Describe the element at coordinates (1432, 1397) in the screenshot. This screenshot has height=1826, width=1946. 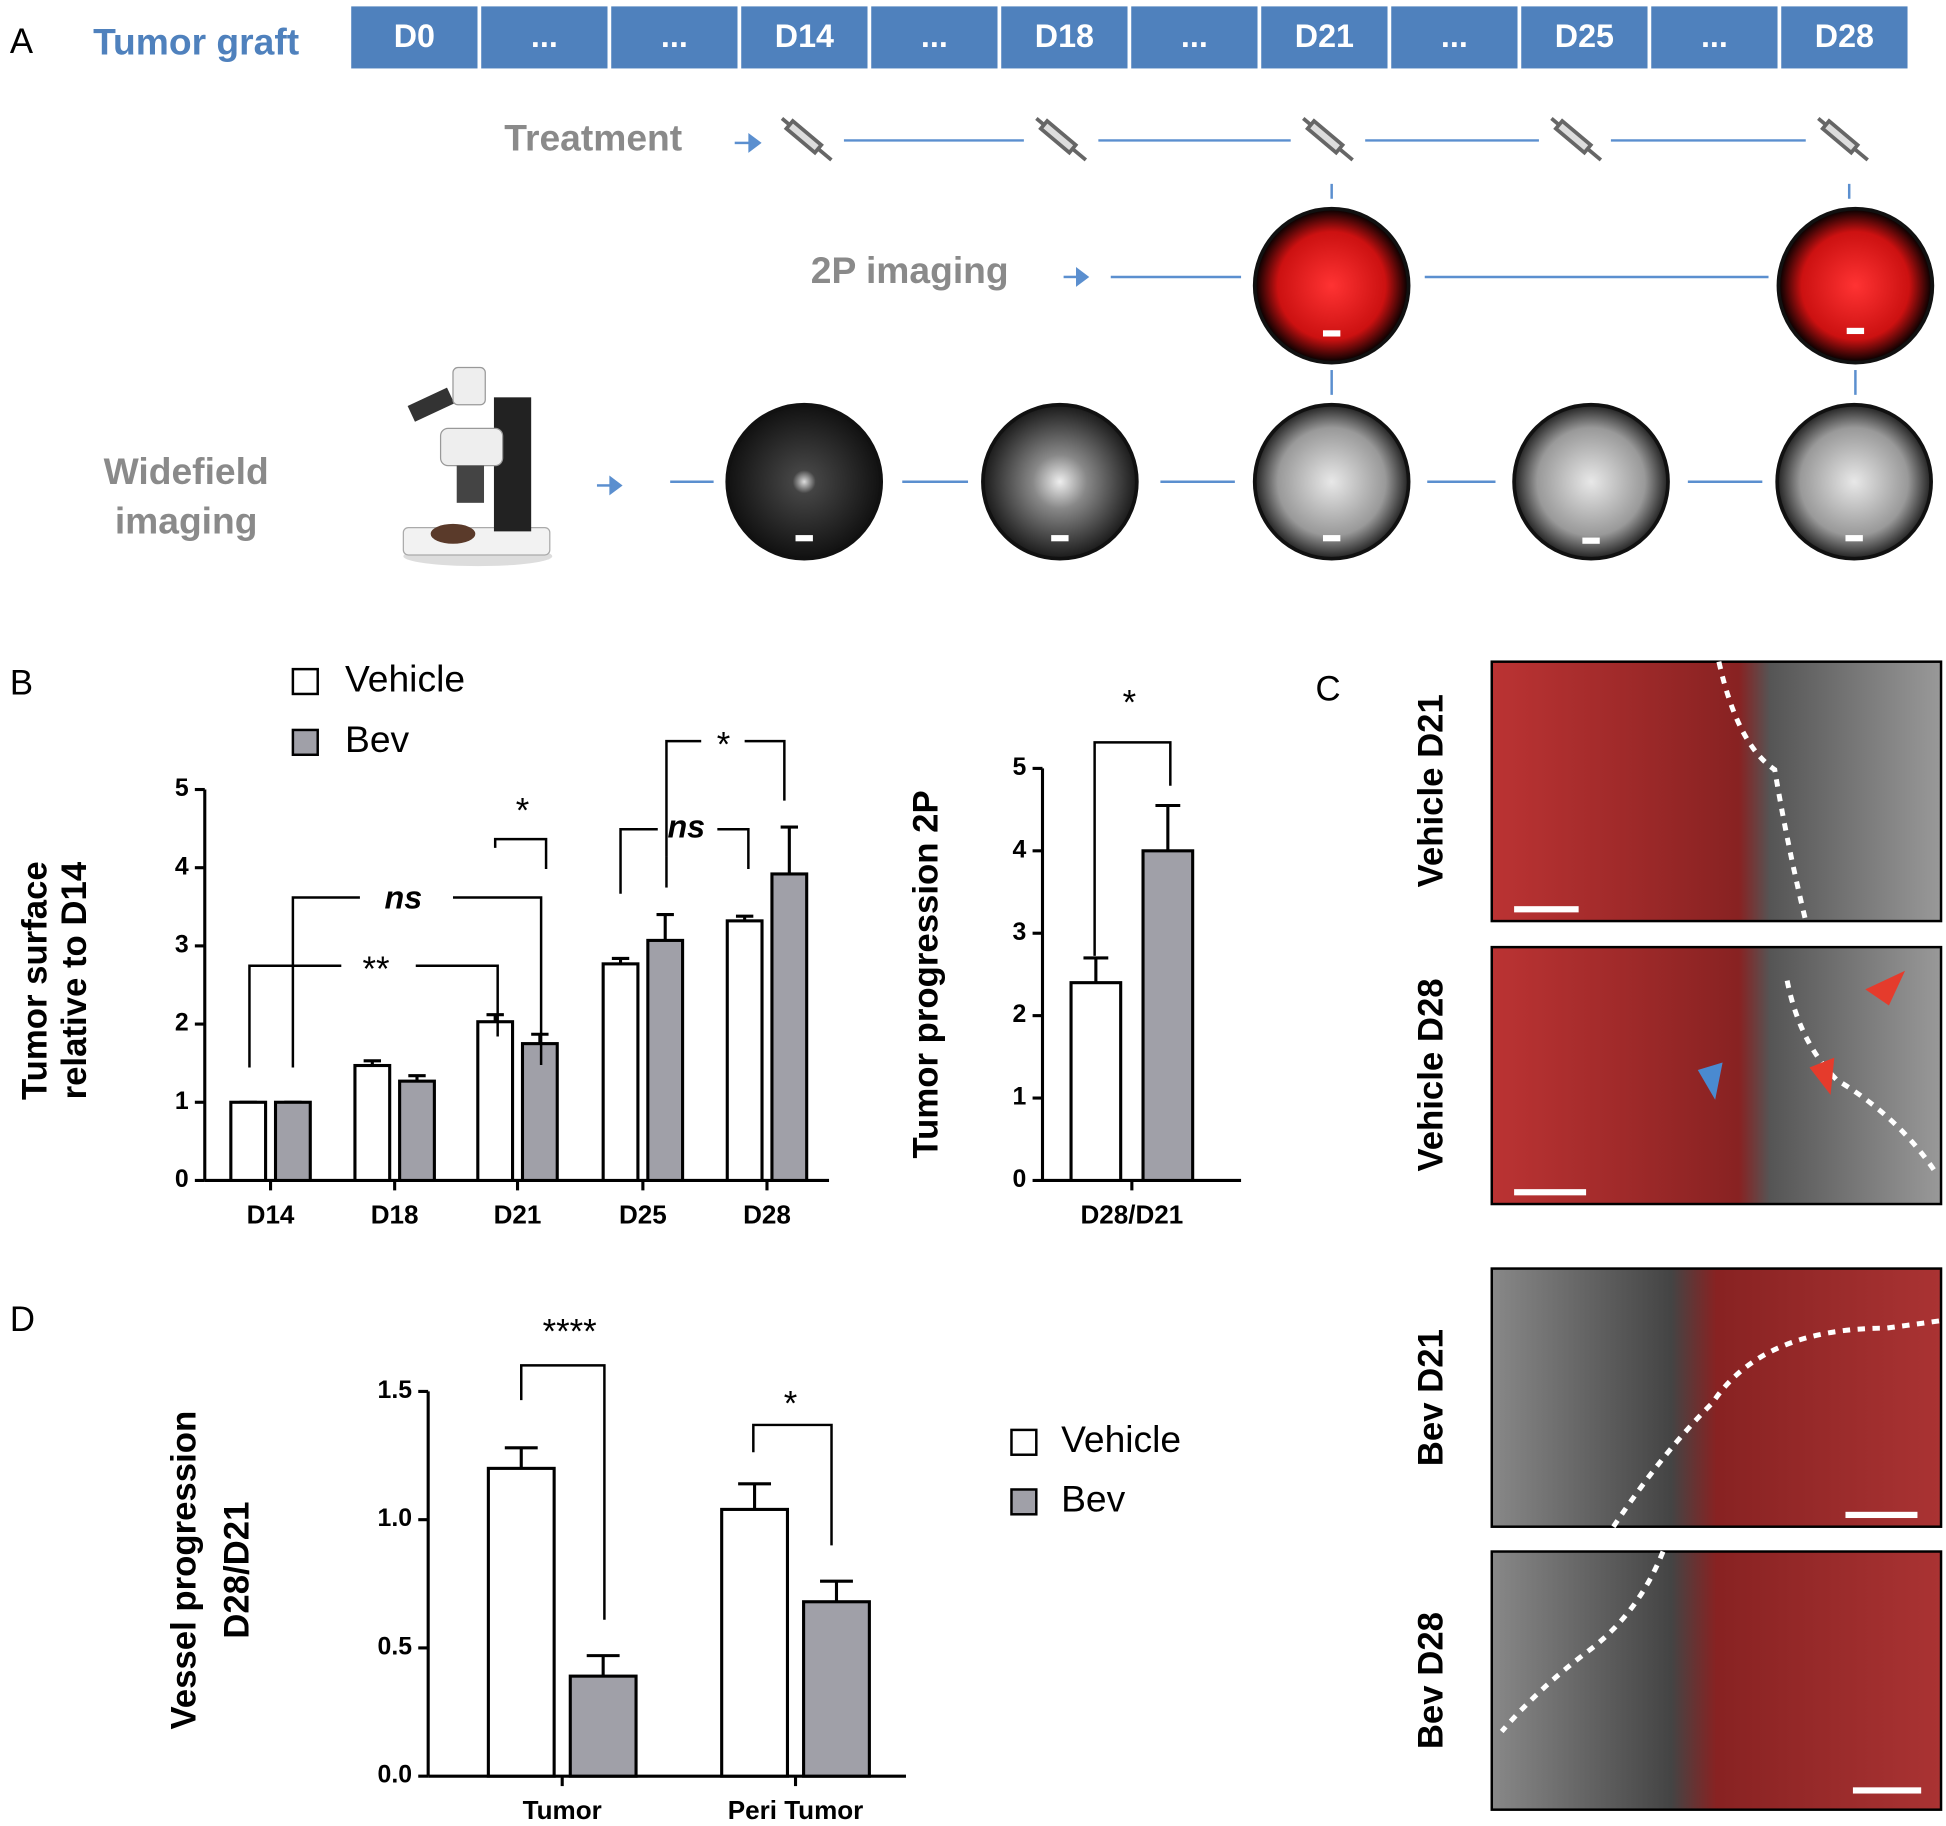
I see `image-label: Bev D21` at that location.